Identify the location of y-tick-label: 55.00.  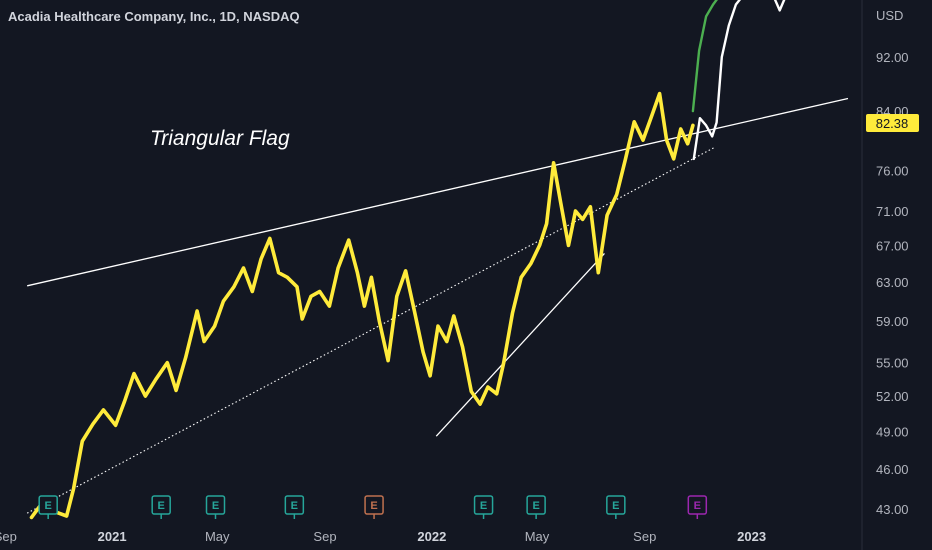
(892, 363).